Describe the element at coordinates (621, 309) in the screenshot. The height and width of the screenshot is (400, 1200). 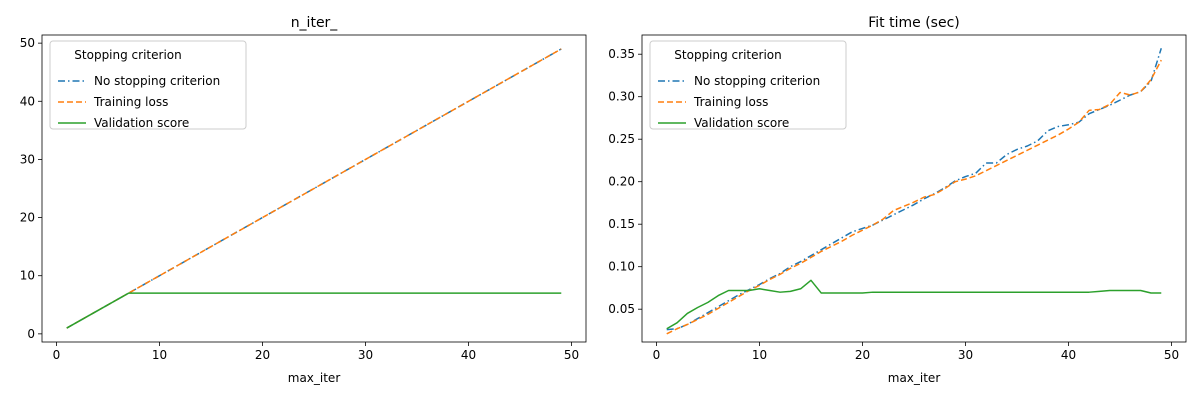
I see `y-tick-label: 0.05` at that location.